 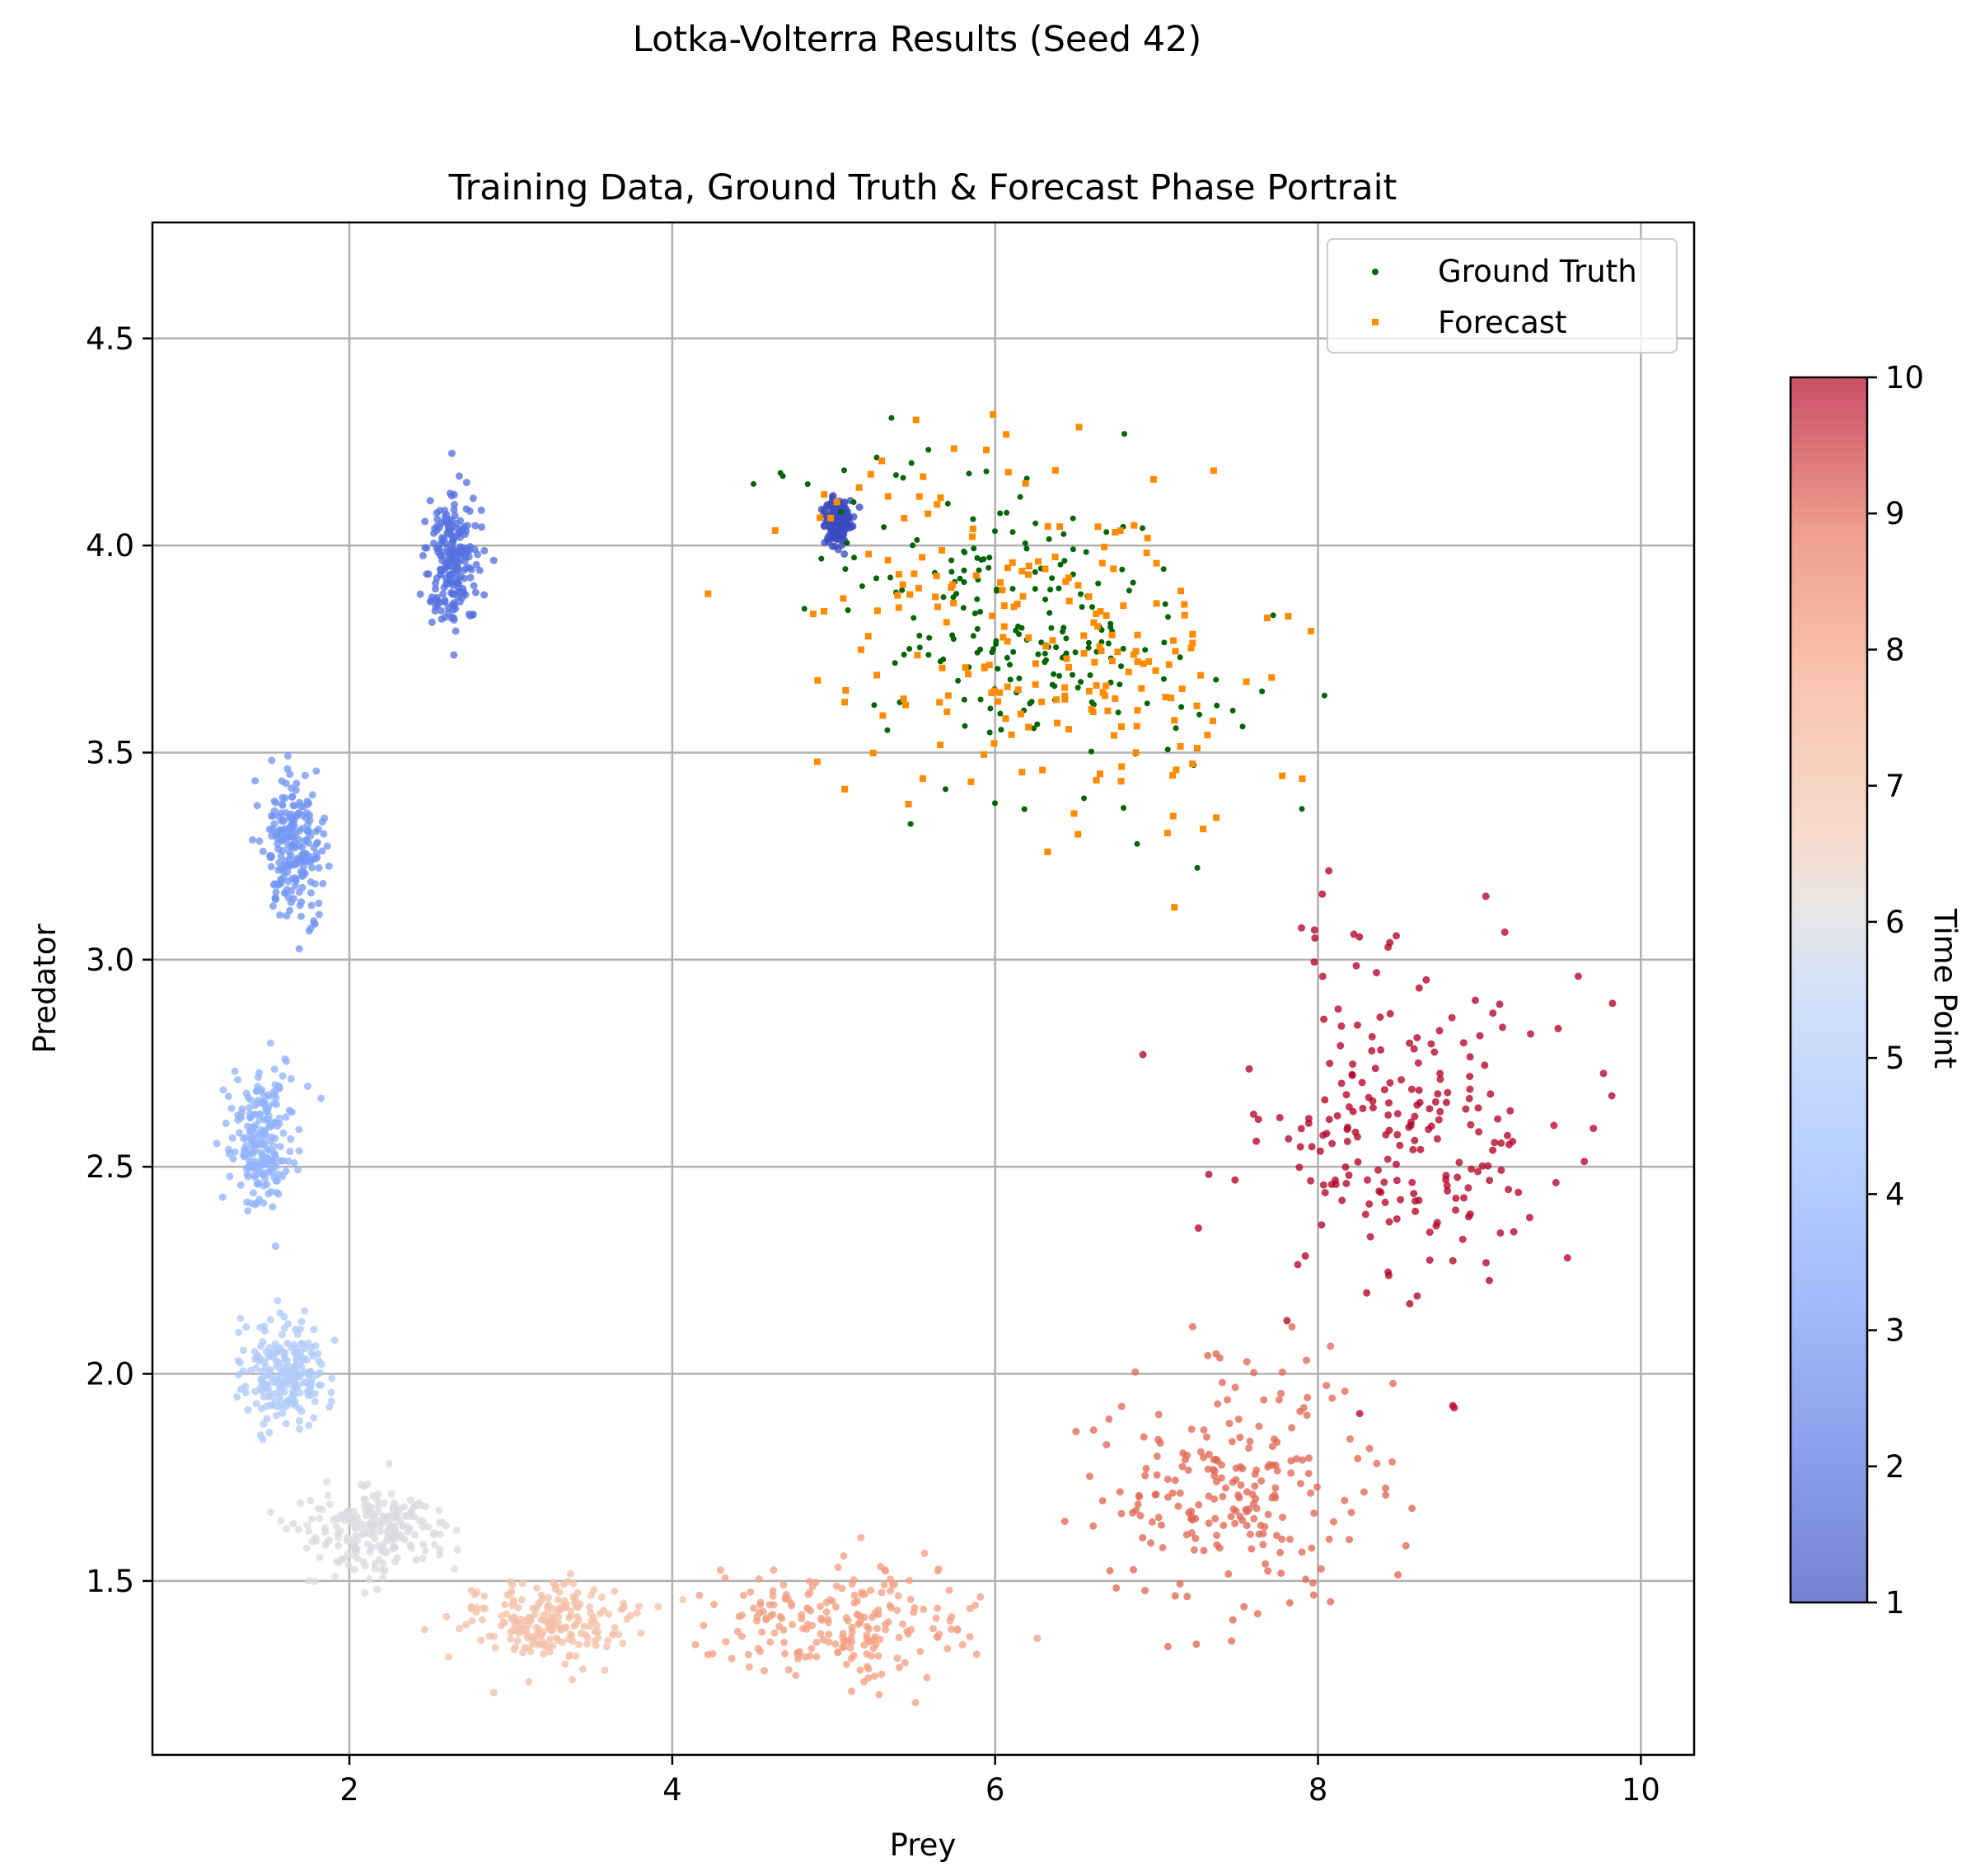 I want to click on colorbar-tick-label: 5, so click(x=1895, y=1058).